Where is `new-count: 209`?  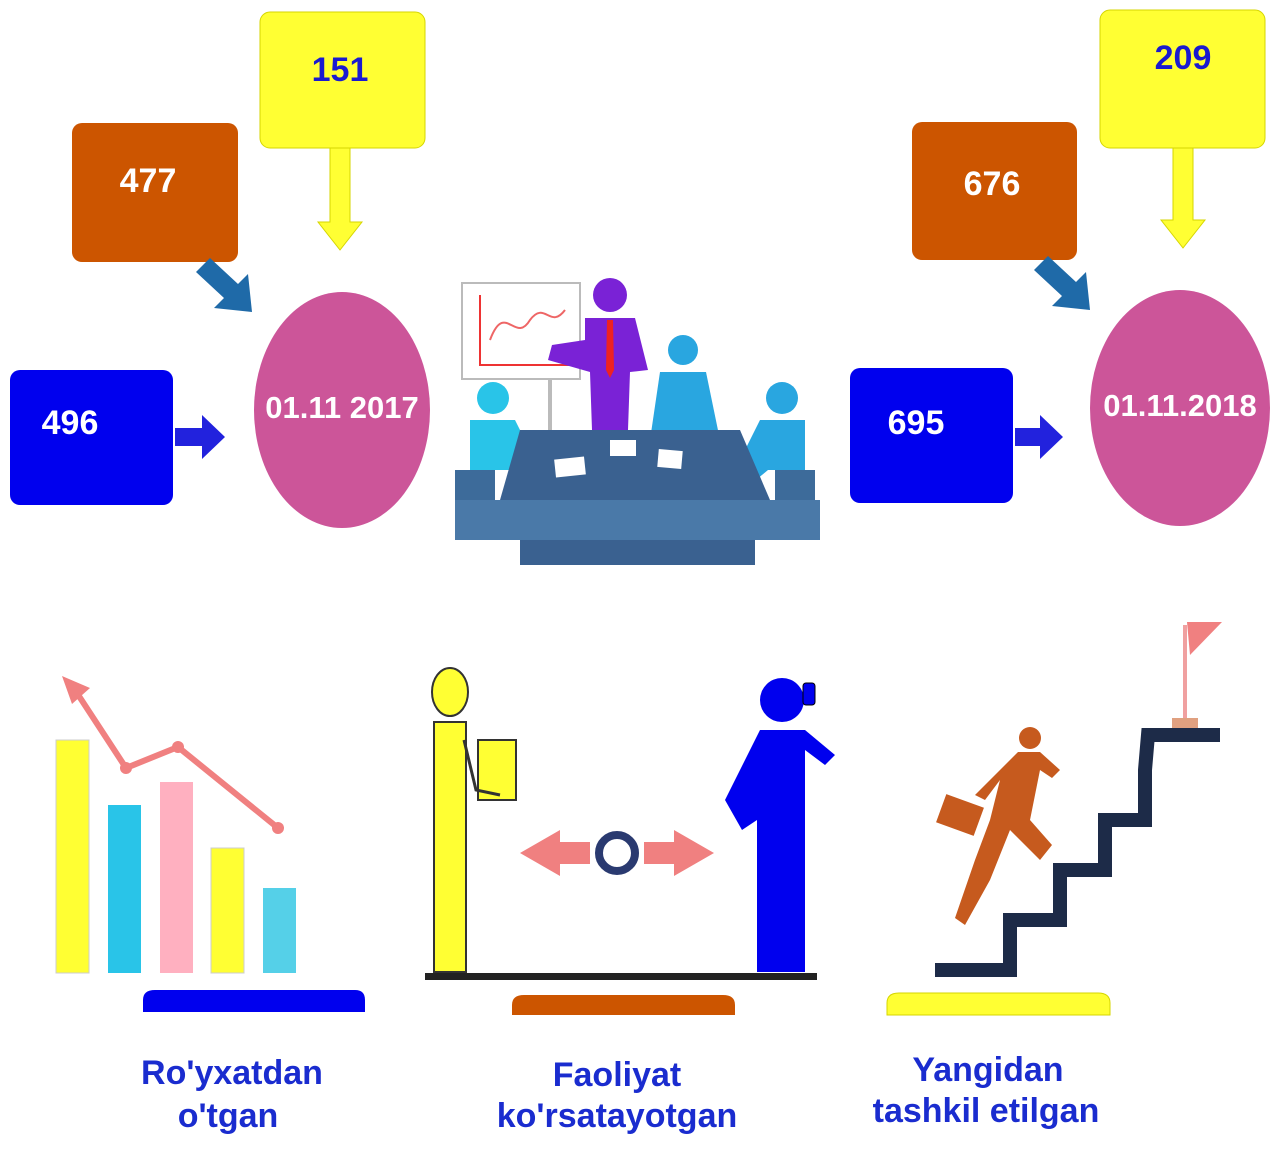
new-count: 209 is located at coordinates (1183, 58).